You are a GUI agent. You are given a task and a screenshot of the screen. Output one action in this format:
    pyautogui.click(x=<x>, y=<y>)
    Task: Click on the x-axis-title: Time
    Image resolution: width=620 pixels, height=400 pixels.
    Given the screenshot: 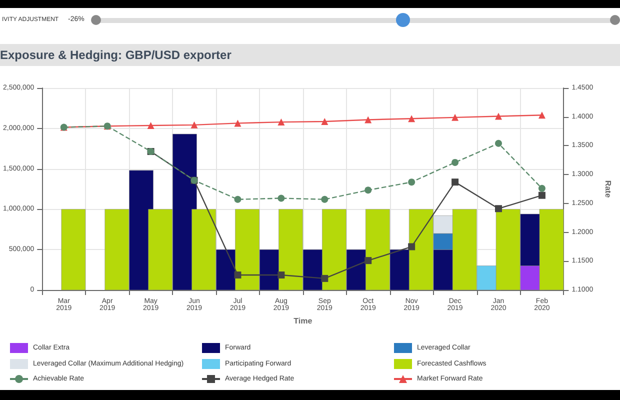 What is the action you would take?
    pyautogui.click(x=303, y=321)
    